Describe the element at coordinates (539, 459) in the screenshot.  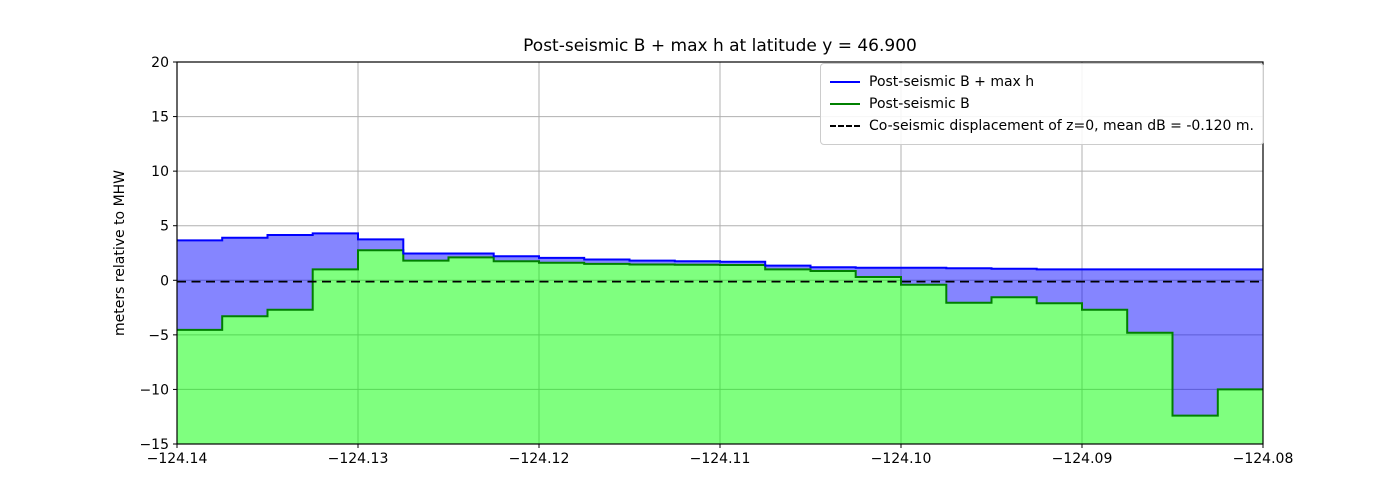
I see `x-tick-label: −124.12` at that location.